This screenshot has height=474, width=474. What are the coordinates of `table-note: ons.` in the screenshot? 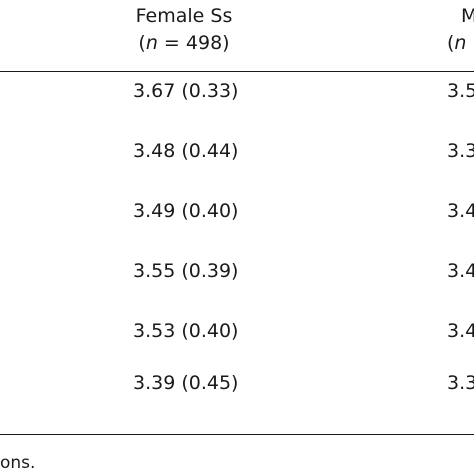 It's located at (18, 463).